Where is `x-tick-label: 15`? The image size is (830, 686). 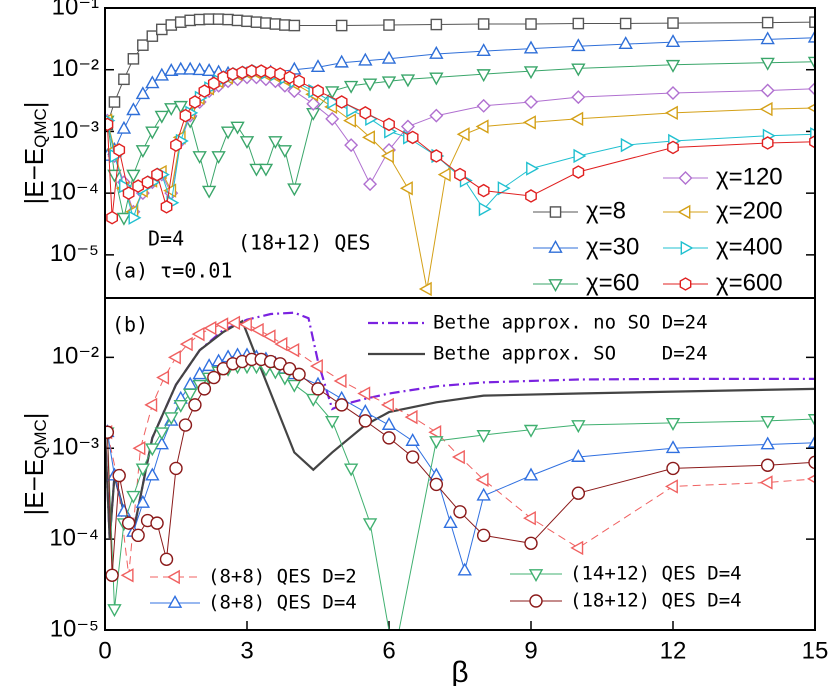
x-tick-label: 15 is located at coordinates (815, 650).